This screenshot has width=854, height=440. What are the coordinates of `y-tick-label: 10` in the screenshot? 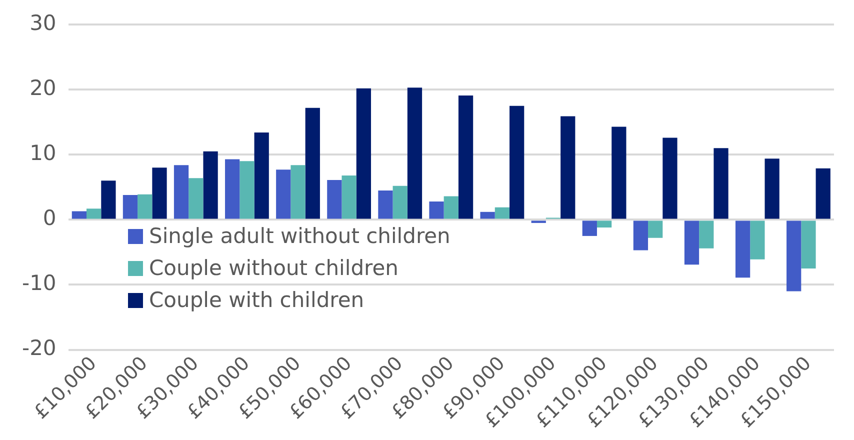 It's located at (43, 153).